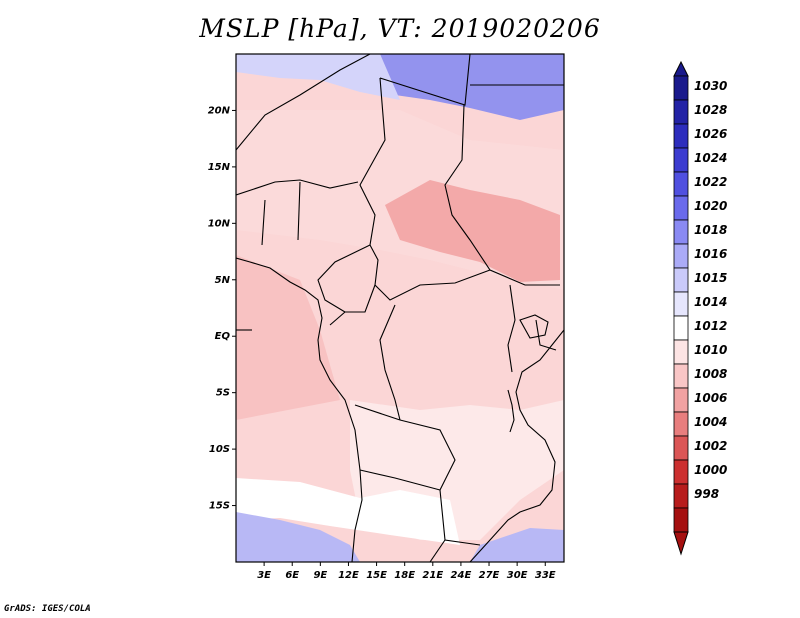  I want to click on border-n, so click(400, 480).